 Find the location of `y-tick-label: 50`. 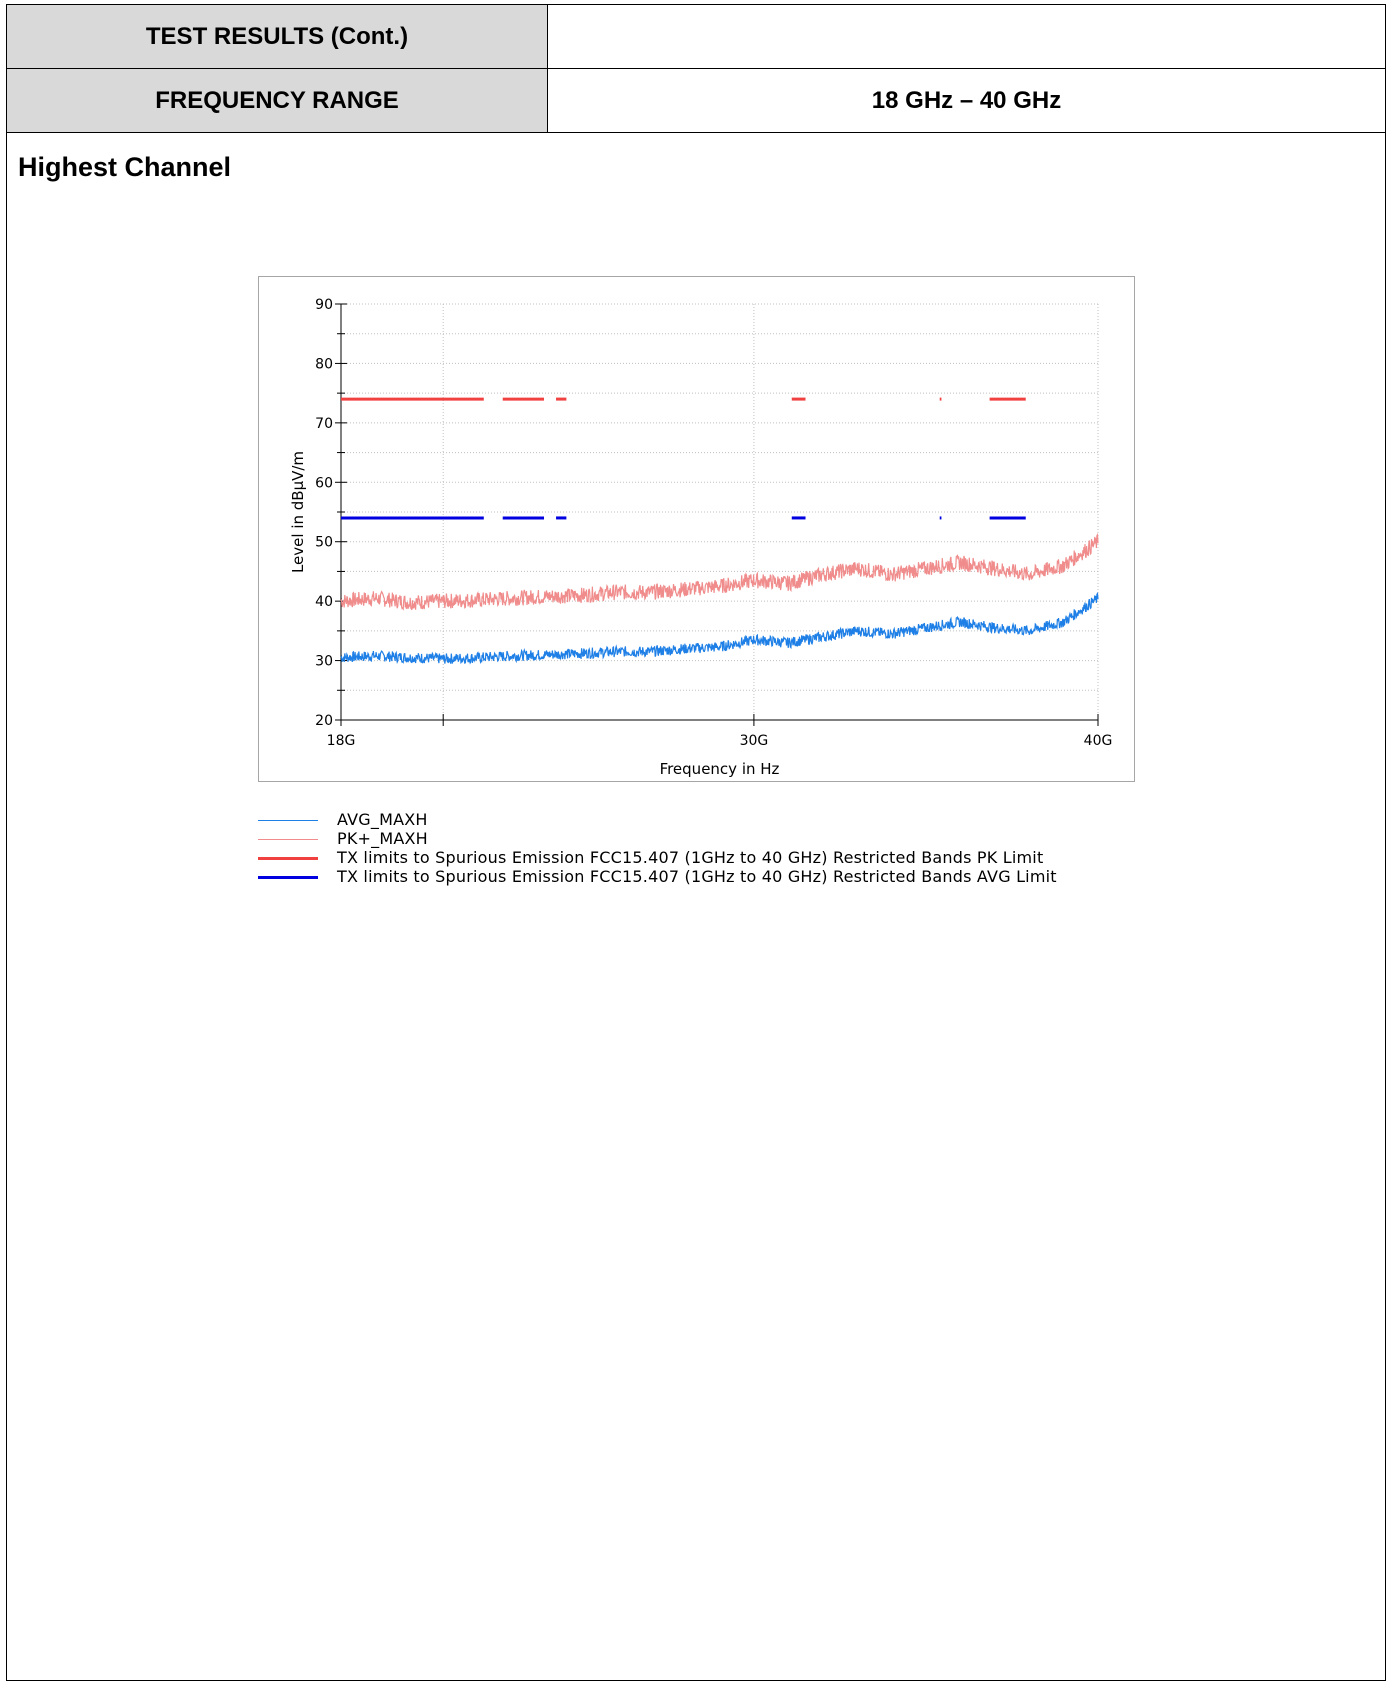

y-tick-label: 50 is located at coordinates (324, 543).